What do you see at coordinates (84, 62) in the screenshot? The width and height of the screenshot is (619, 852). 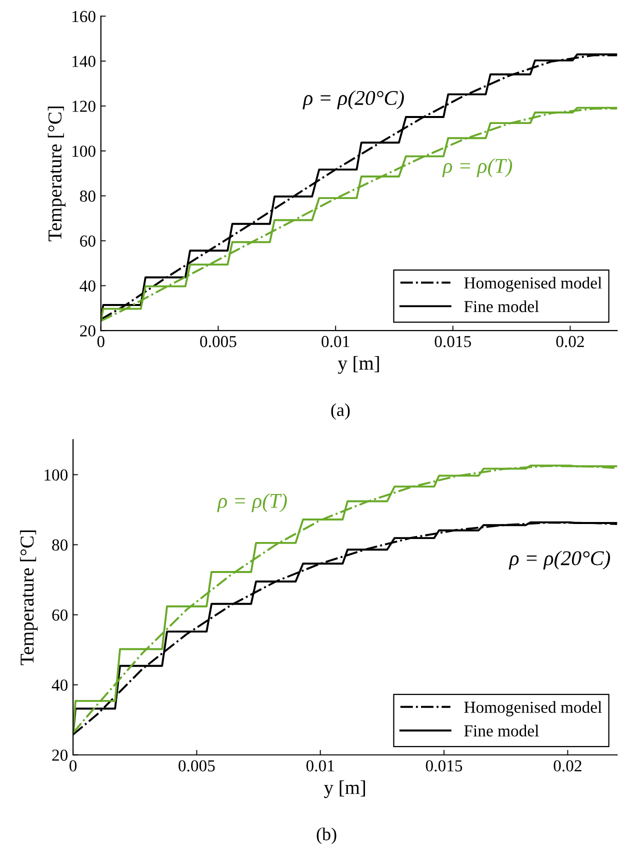 I see `y-tick-label: 140` at bounding box center [84, 62].